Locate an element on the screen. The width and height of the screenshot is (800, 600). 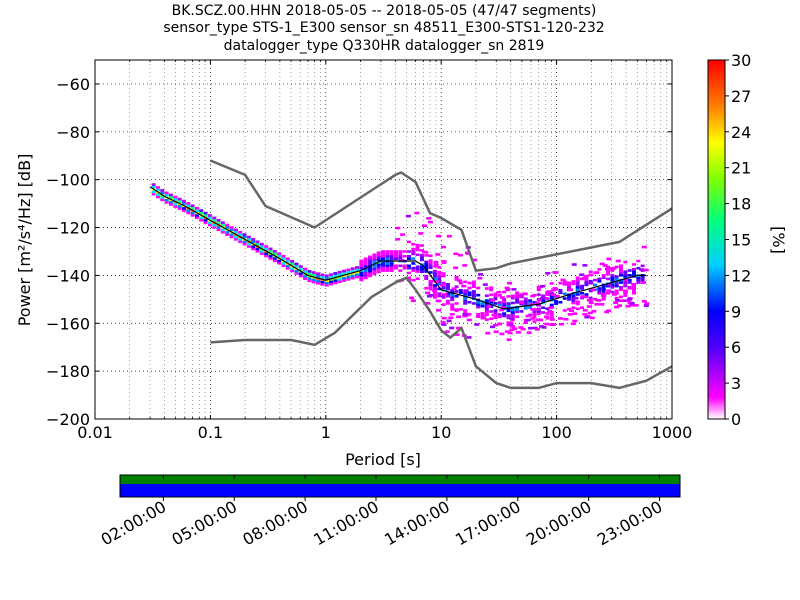
time-tick-label: 17:00:00 is located at coordinates (488, 523).